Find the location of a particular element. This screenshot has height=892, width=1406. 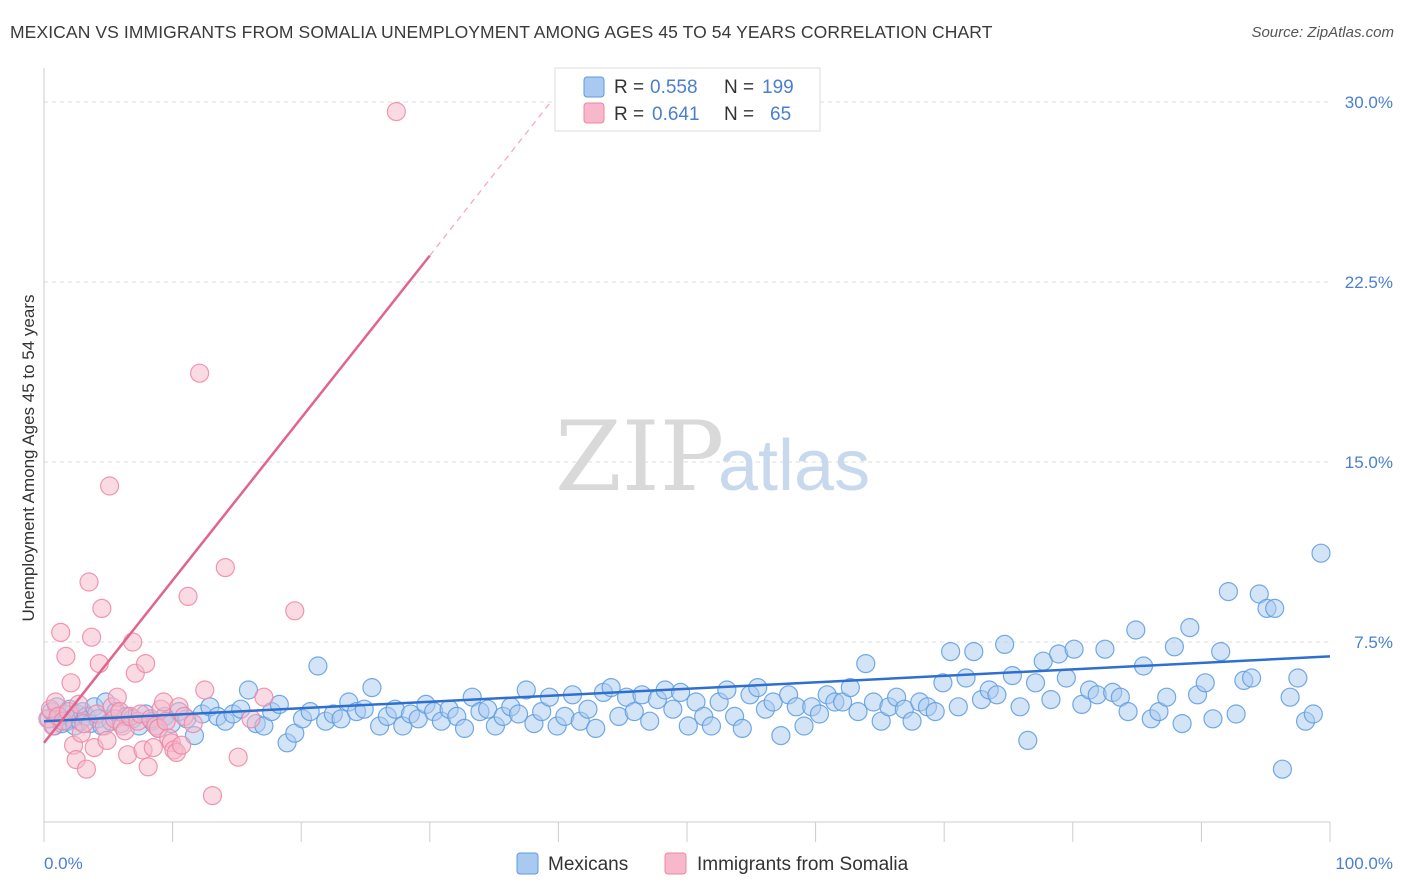

series-legend: Mexicans Immigrants from Somalia is located at coordinates (712, 863).